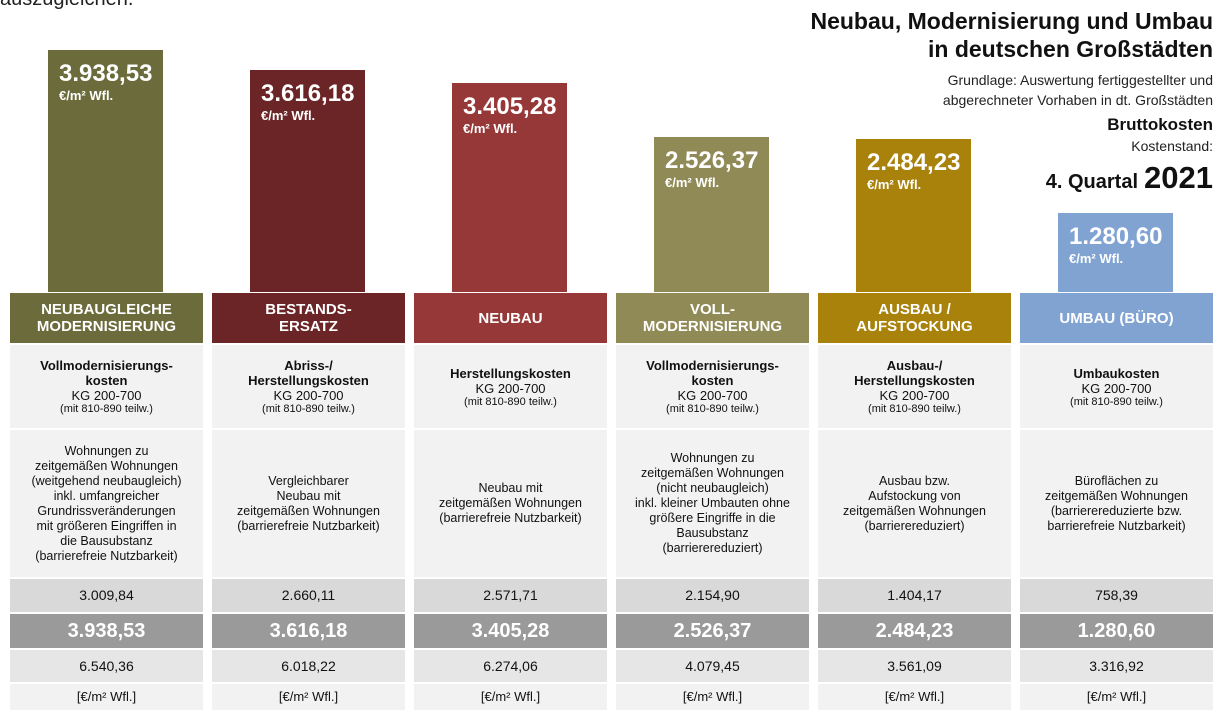  I want to click on category-label: UMBAU (BÜRO), so click(1116, 318).